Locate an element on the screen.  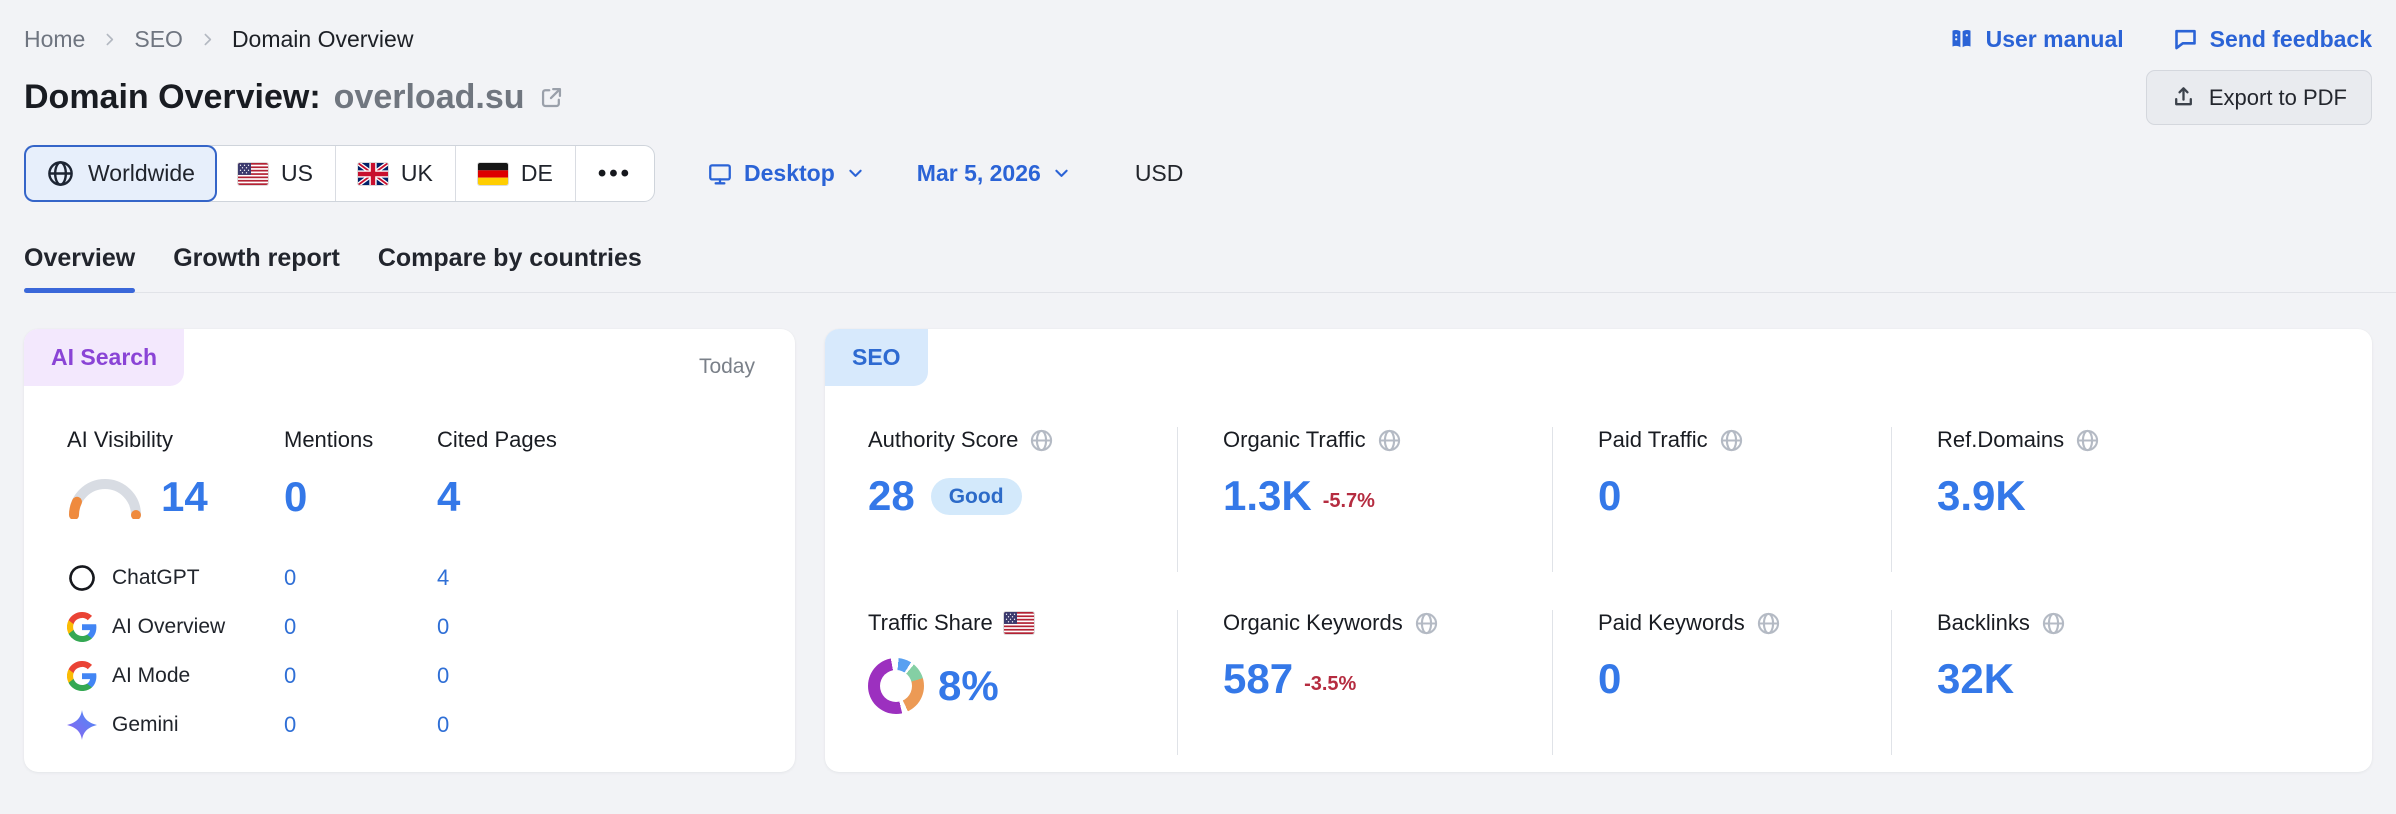
metric-paid-traffic: Paid Traffic 0 is located at coordinates (1721, 499).